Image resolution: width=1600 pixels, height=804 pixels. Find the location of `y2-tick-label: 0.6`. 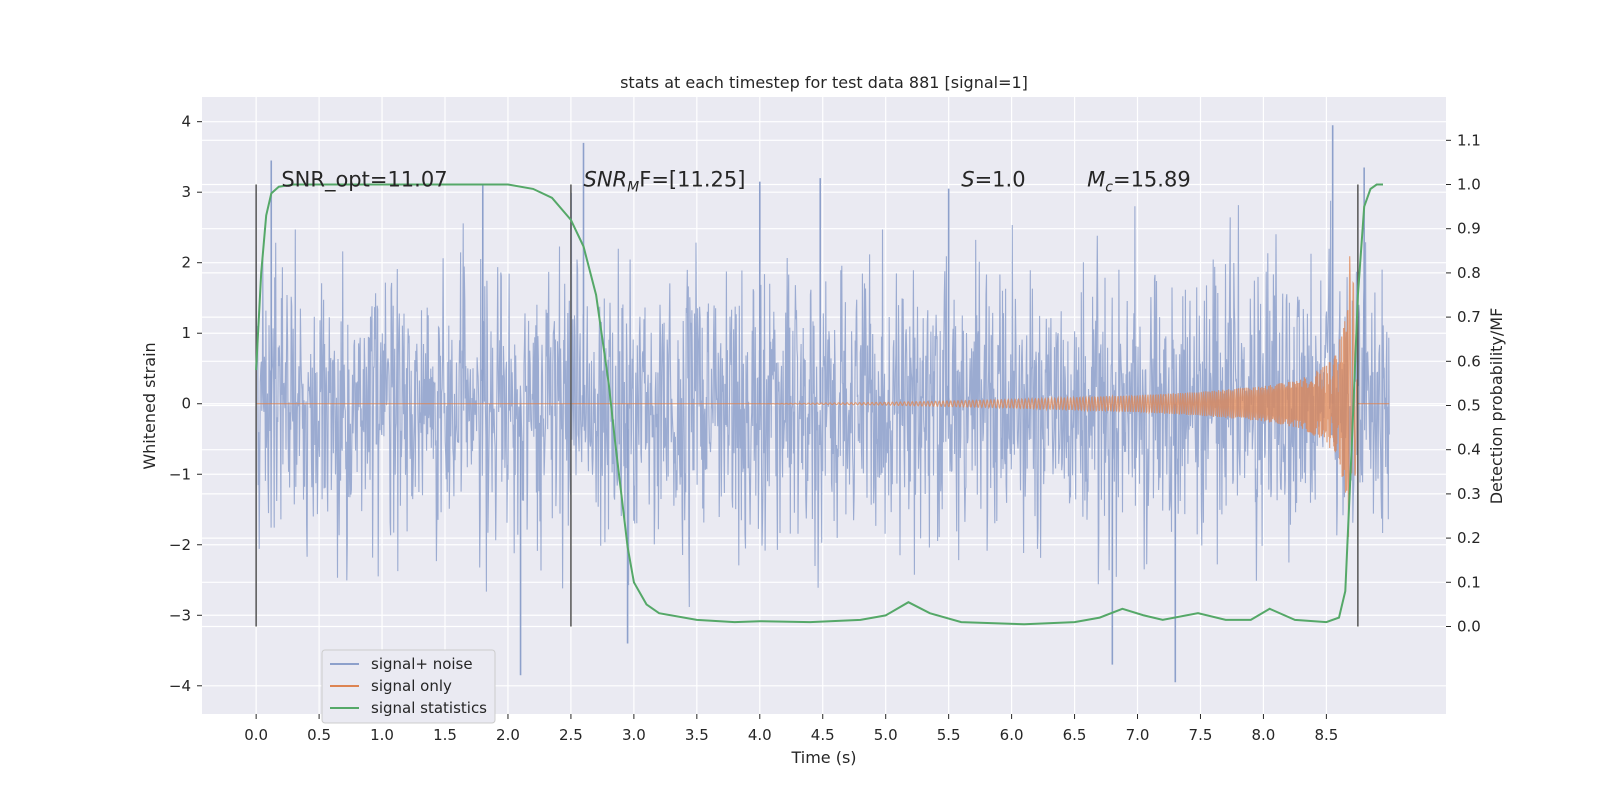

y2-tick-label: 0.6 is located at coordinates (1469, 361).